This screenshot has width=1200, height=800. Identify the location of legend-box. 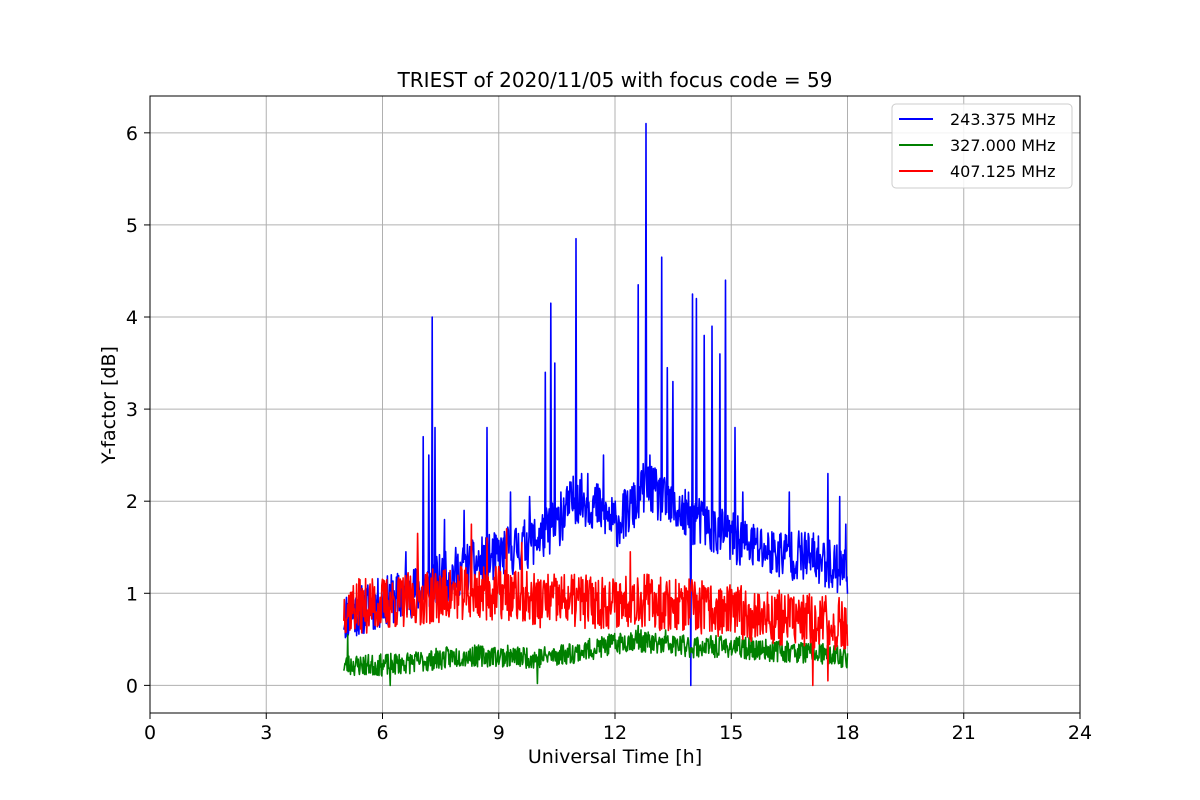
(982, 146).